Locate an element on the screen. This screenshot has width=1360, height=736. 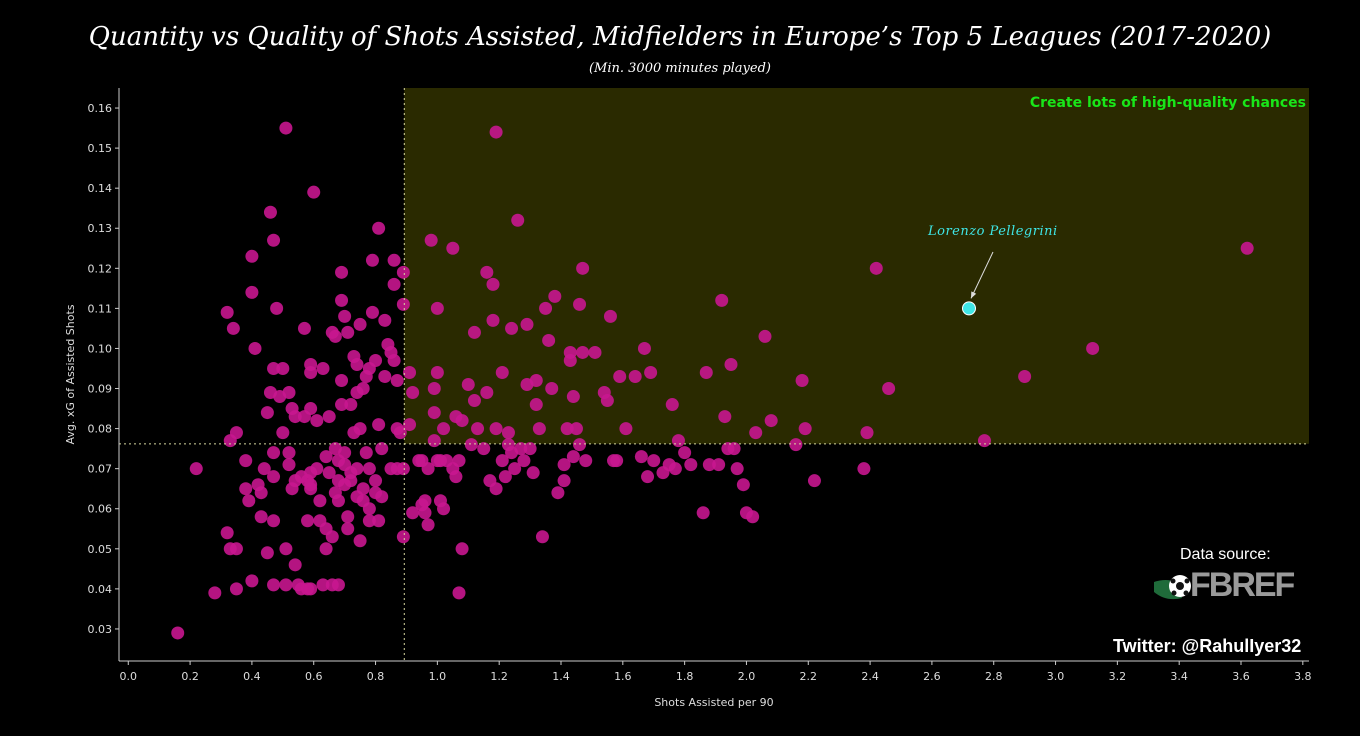
x-tick-label: 3.6 is located at coordinates (1241, 676).